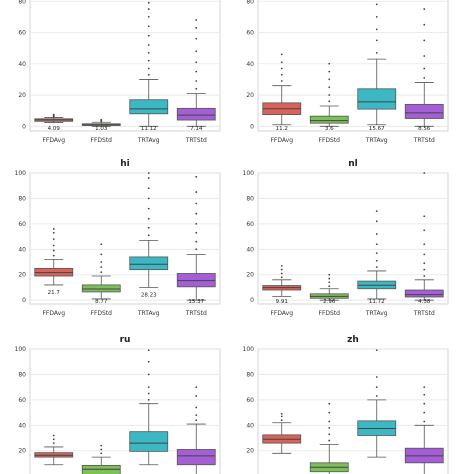 This screenshot has height=474, width=474. Describe the element at coordinates (330, 140) in the screenshot. I see `x-tick-label: FFDStd` at that location.